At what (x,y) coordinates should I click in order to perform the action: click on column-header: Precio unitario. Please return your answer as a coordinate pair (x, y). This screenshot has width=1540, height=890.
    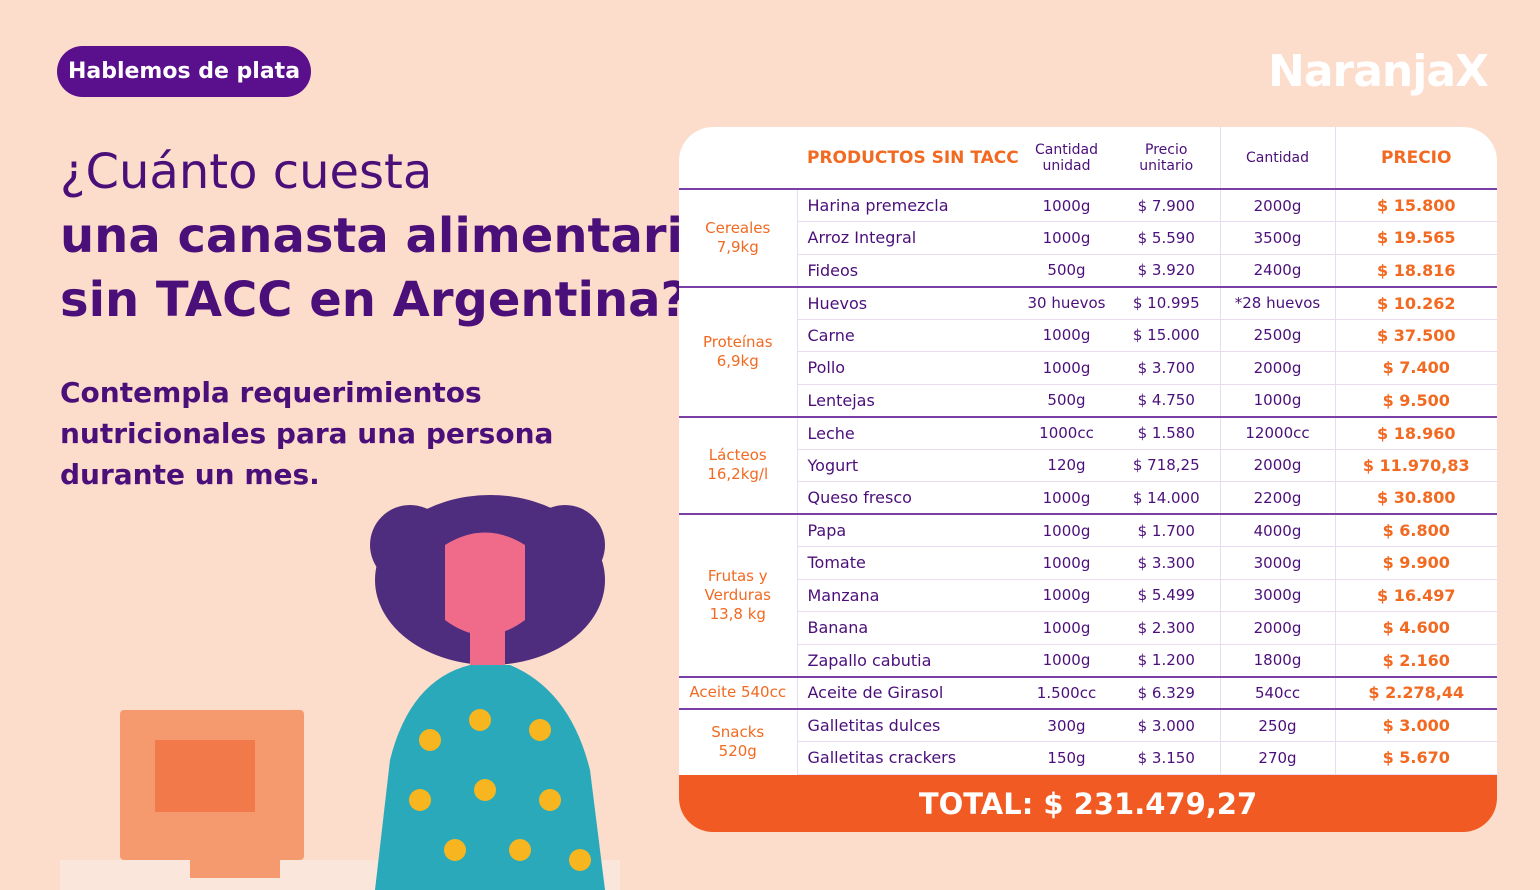
    Looking at the image, I should click on (1166, 158).